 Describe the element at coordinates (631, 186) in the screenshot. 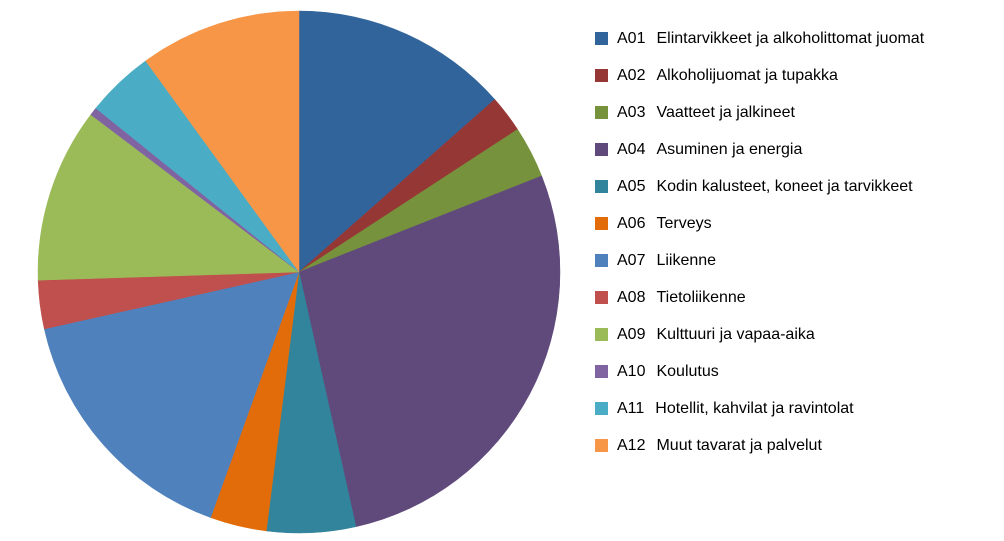

I see `legend-code: A05` at that location.